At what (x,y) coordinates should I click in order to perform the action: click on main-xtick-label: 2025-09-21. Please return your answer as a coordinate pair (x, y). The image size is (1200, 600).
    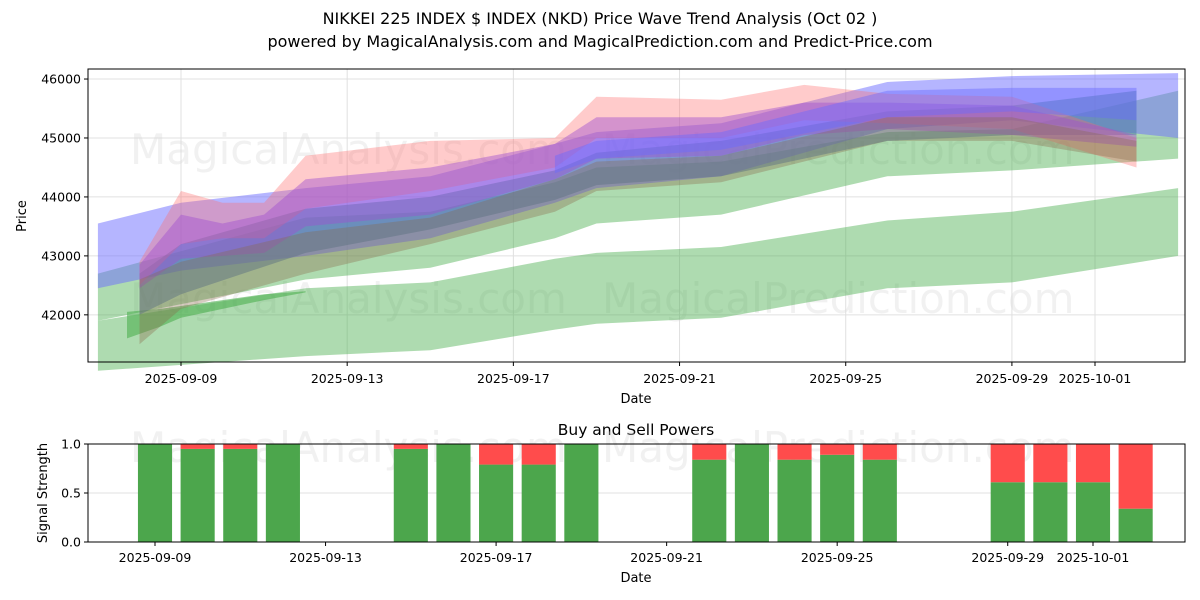
    Looking at the image, I should click on (679, 378).